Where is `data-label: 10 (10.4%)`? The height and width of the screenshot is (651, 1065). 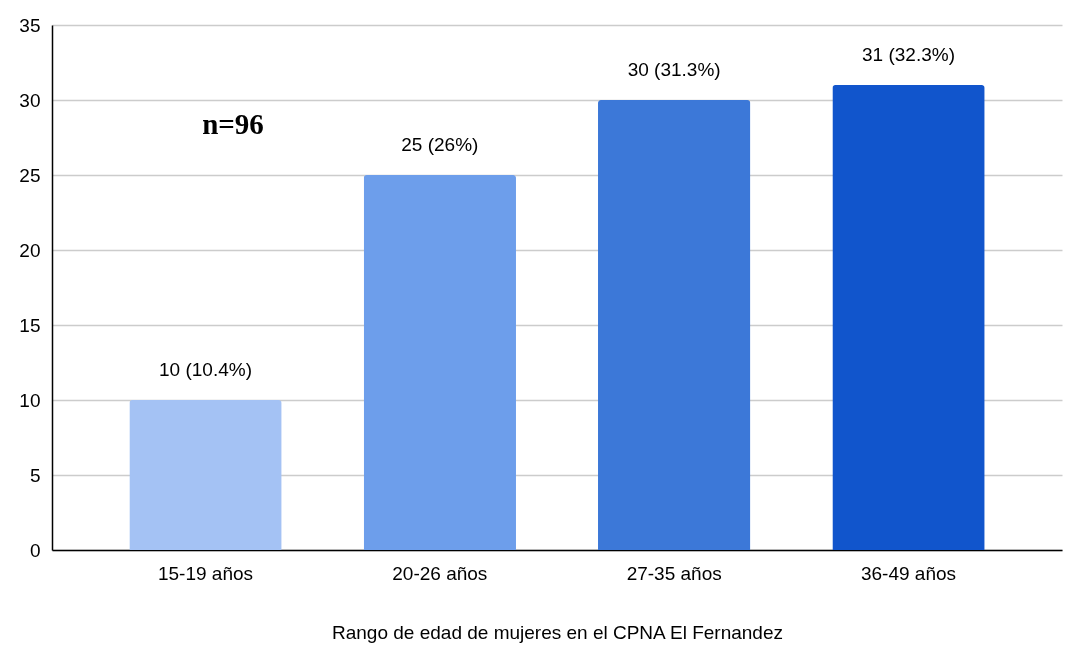 data-label: 10 (10.4%) is located at coordinates (205, 369).